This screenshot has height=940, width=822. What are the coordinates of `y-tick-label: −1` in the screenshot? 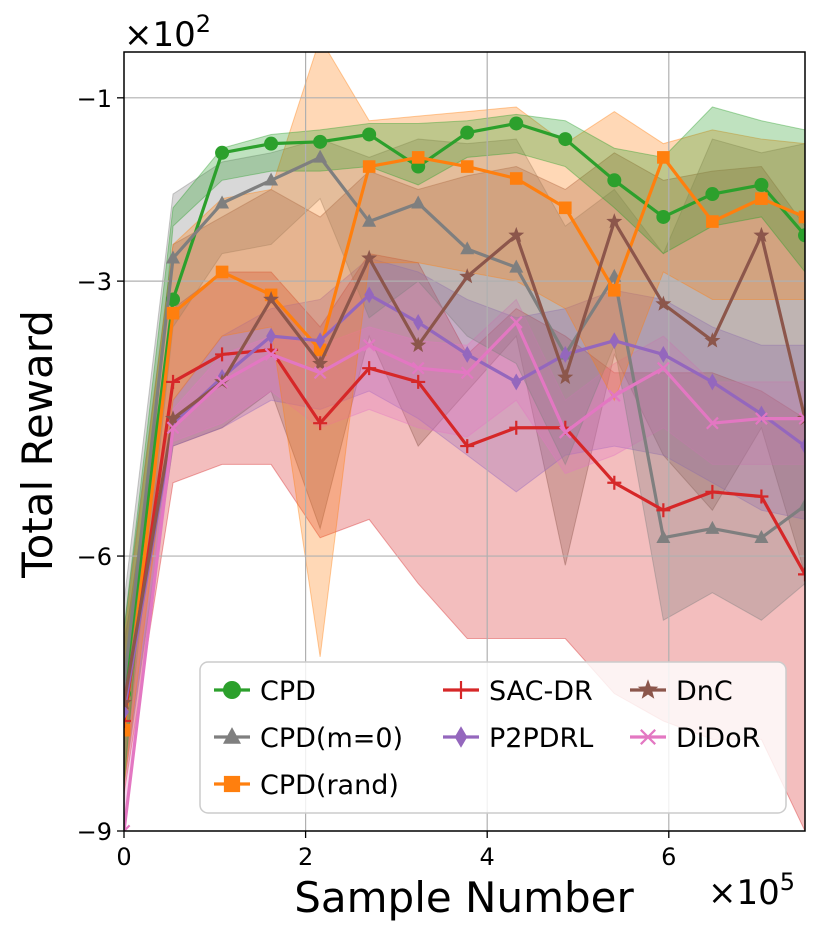 It's located at (94, 99).